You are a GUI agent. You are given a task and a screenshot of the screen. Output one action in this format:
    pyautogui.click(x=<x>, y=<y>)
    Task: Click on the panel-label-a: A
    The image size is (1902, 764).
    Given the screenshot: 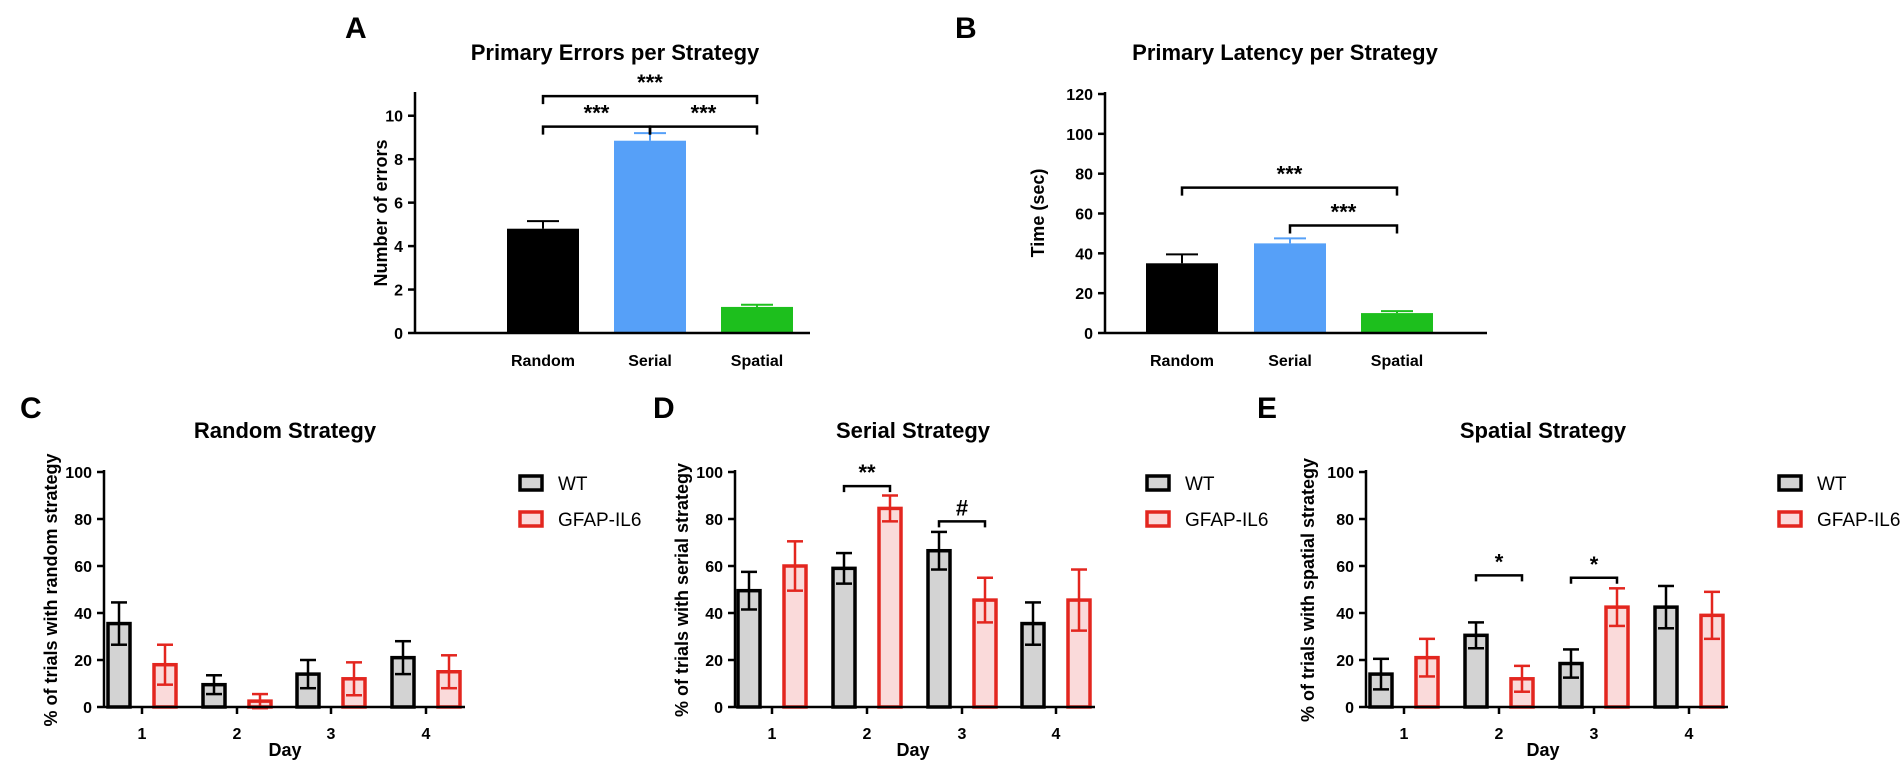 What is the action you would take?
    pyautogui.click(x=356, y=28)
    